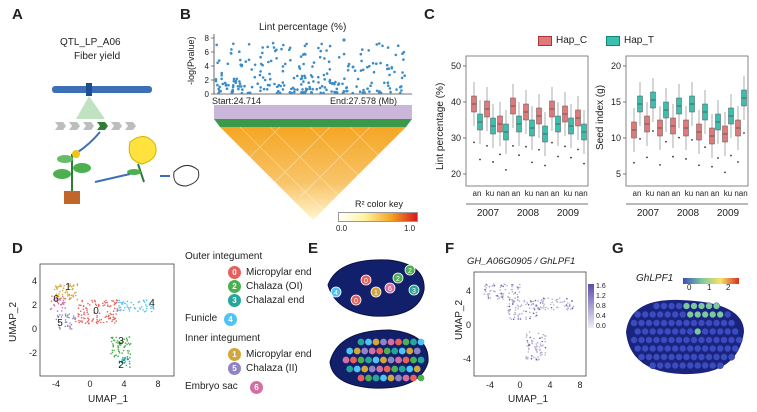  What do you see at coordinates (68, 287) in the screenshot?
I see `umap-d-cluster-label: 1` at bounding box center [68, 287].